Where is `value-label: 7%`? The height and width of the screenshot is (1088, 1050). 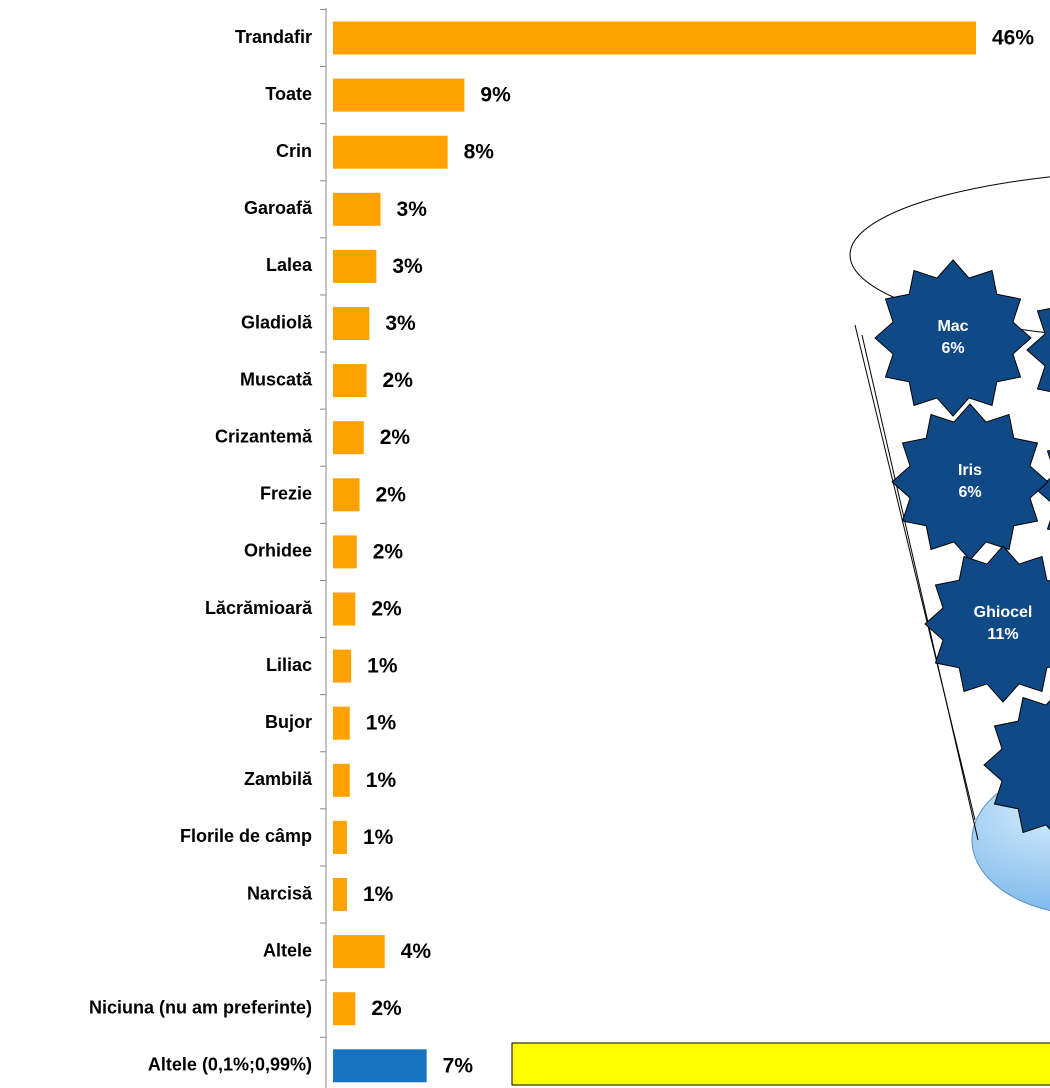
value-label: 7% is located at coordinates (458, 1065).